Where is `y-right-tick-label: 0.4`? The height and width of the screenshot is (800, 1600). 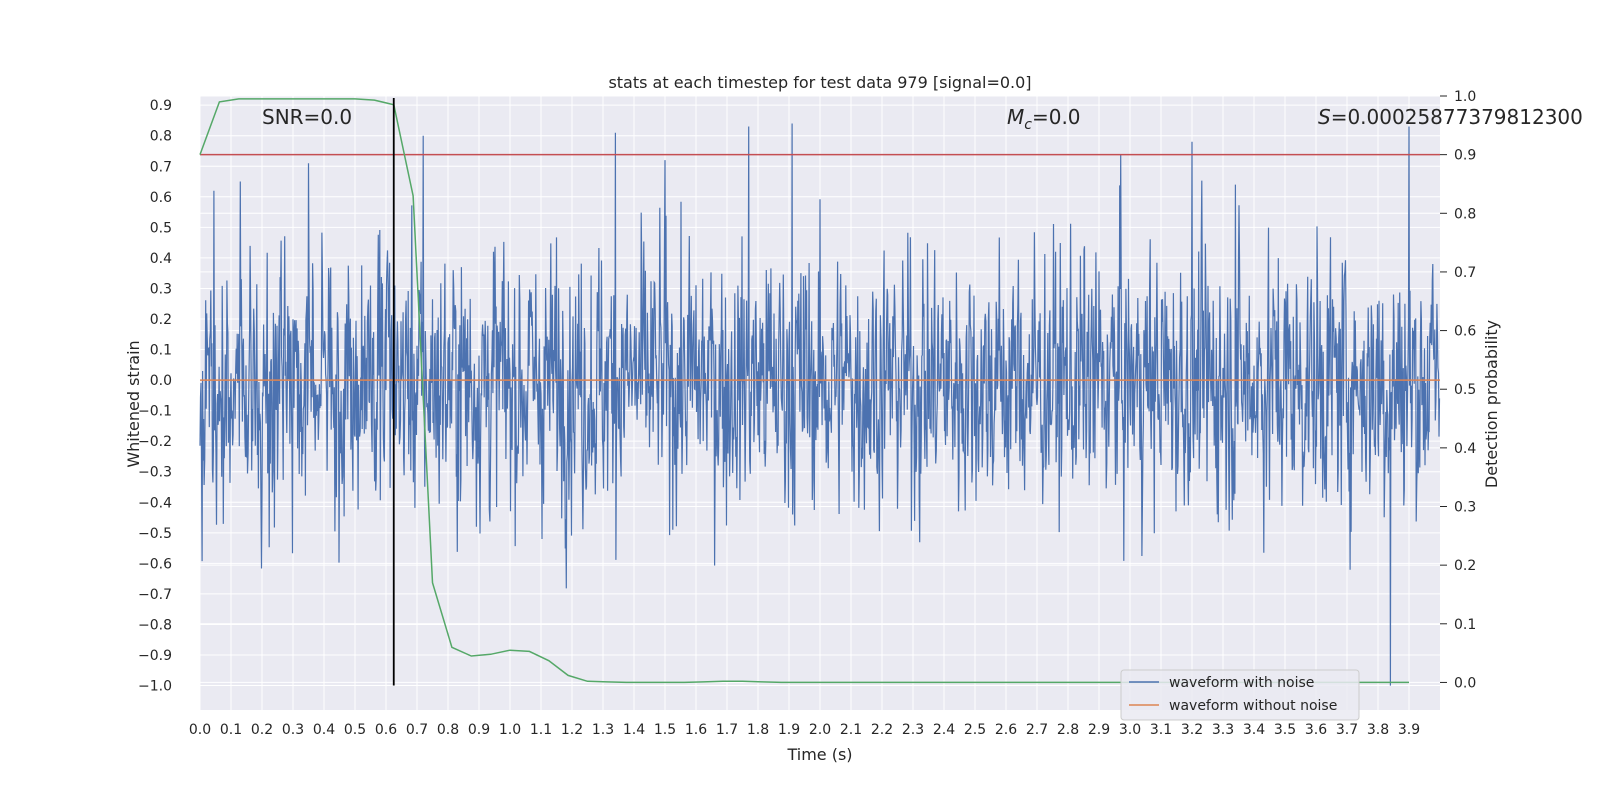 y-right-tick-label: 0.4 is located at coordinates (1465, 449).